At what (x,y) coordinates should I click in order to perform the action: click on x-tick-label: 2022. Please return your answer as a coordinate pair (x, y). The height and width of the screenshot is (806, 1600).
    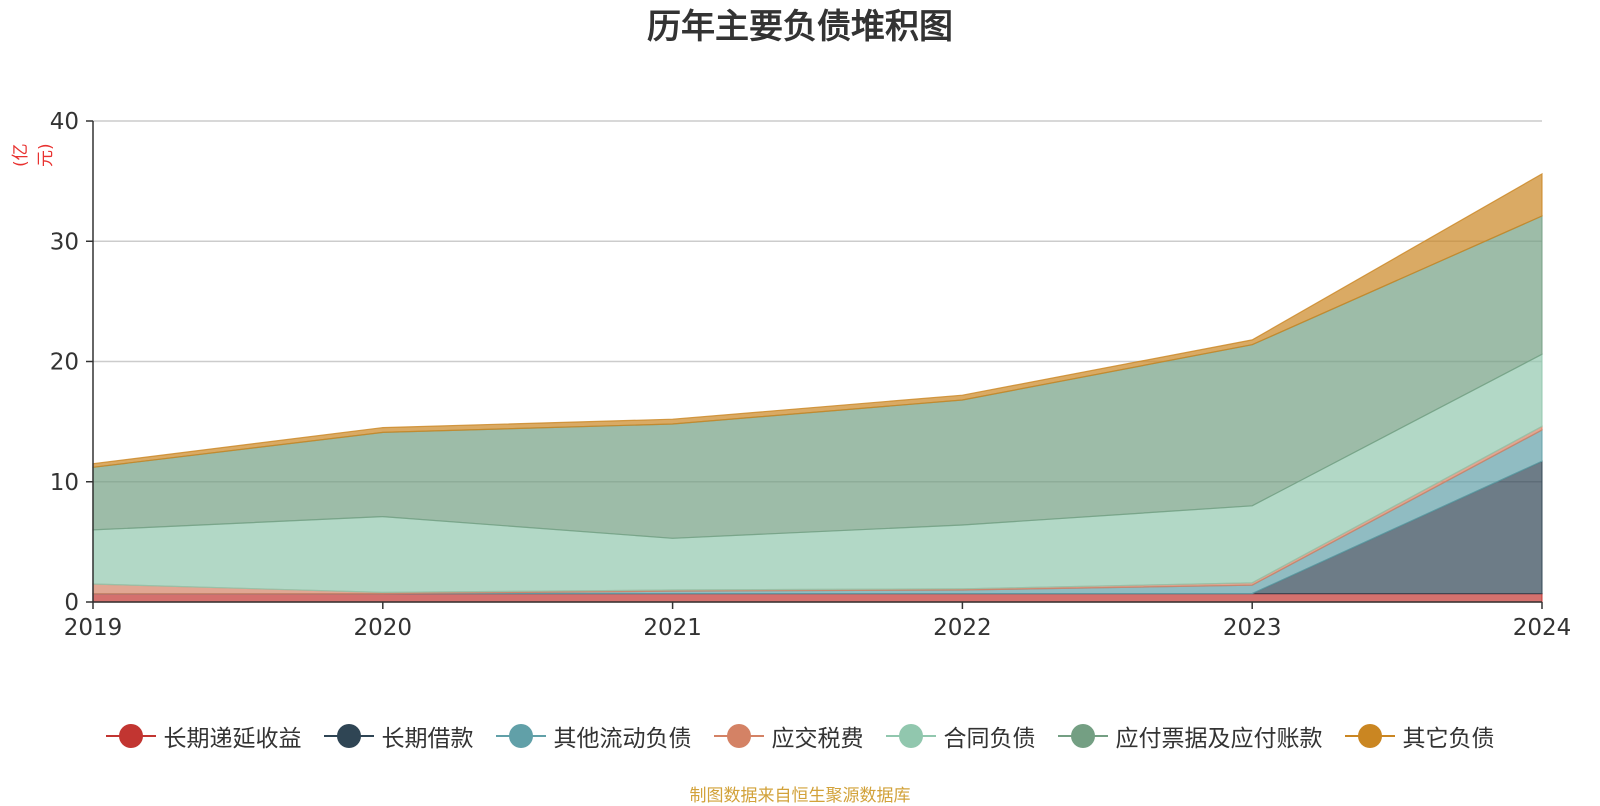
    Looking at the image, I should click on (962, 628).